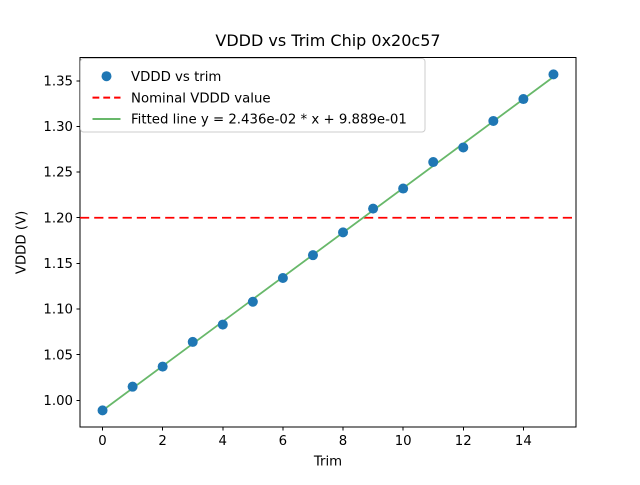 The width and height of the screenshot is (640, 485). I want to click on y-tick-label: 1.15, so click(58, 264).